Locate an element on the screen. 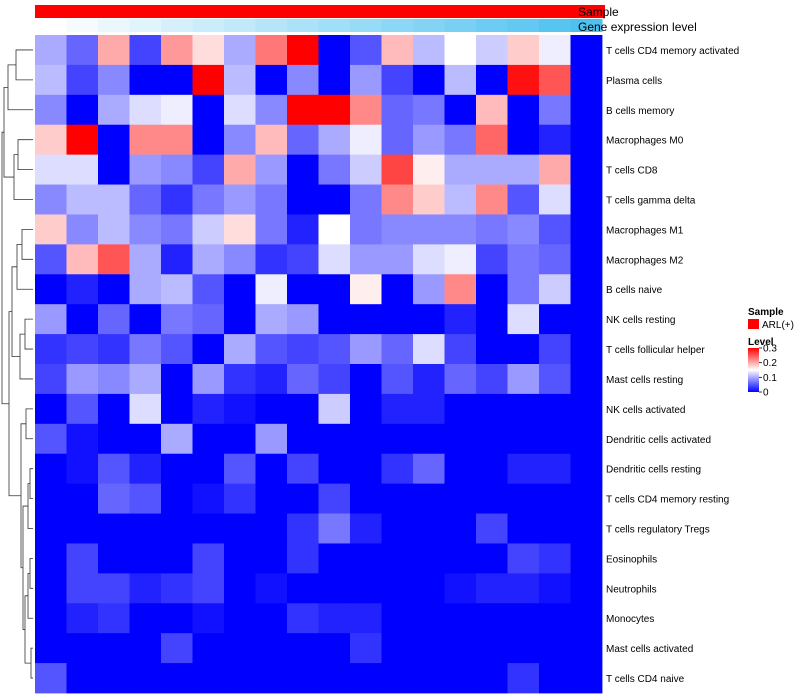 Image resolution: width=800 pixels, height=700 pixels. sample-legend-swatch is located at coordinates (753, 324).